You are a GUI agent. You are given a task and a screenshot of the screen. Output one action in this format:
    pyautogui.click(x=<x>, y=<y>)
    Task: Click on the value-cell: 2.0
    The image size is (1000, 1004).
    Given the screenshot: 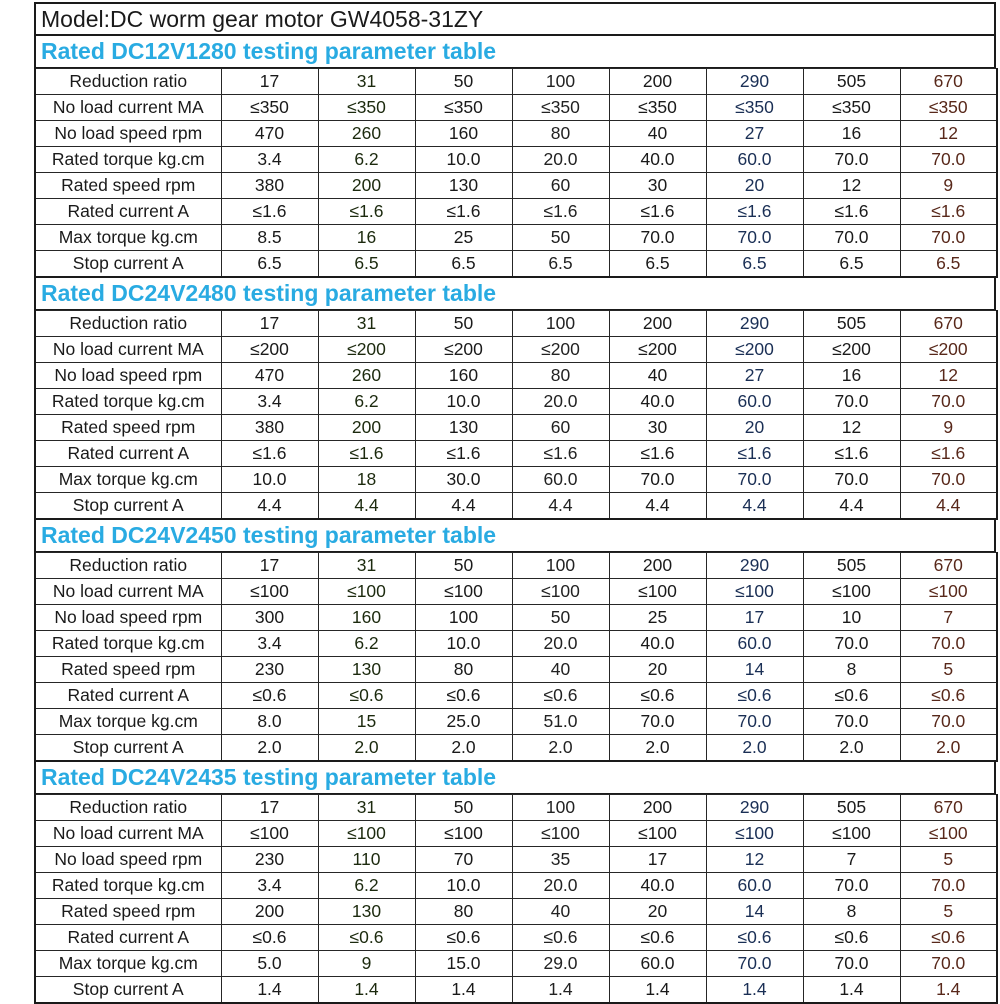 What is the action you would take?
    pyautogui.click(x=269, y=748)
    